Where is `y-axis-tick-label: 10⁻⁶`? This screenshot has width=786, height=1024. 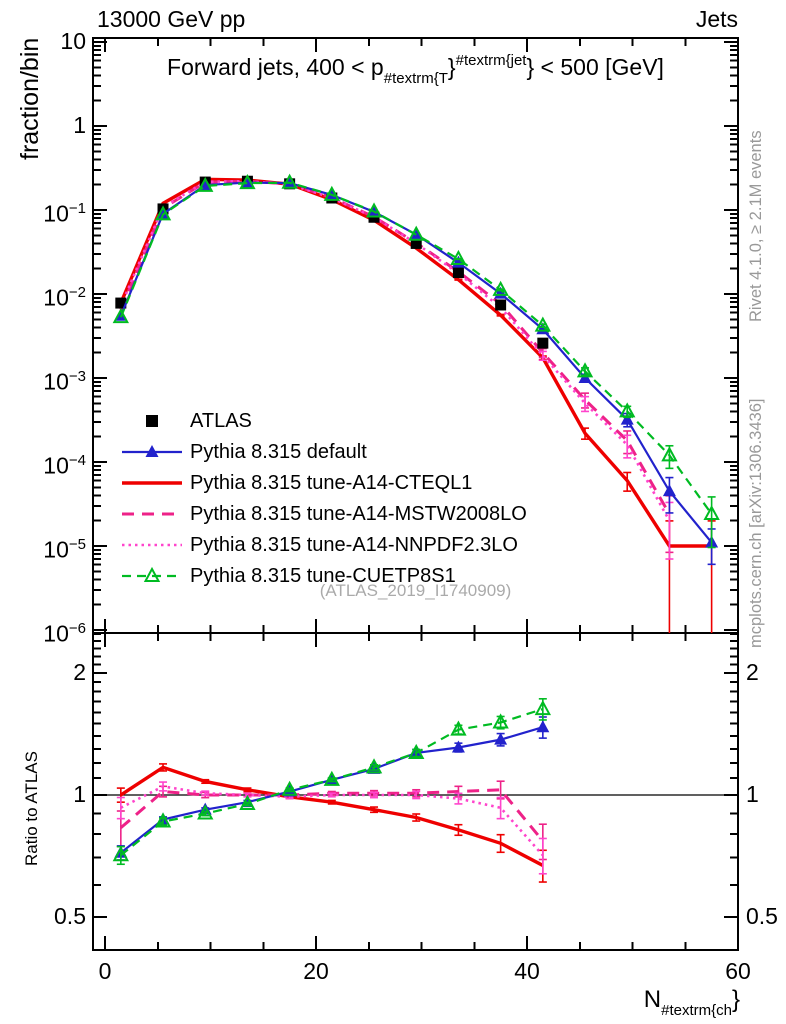 y-axis-tick-label: 10⁻⁶ is located at coordinates (64, 633).